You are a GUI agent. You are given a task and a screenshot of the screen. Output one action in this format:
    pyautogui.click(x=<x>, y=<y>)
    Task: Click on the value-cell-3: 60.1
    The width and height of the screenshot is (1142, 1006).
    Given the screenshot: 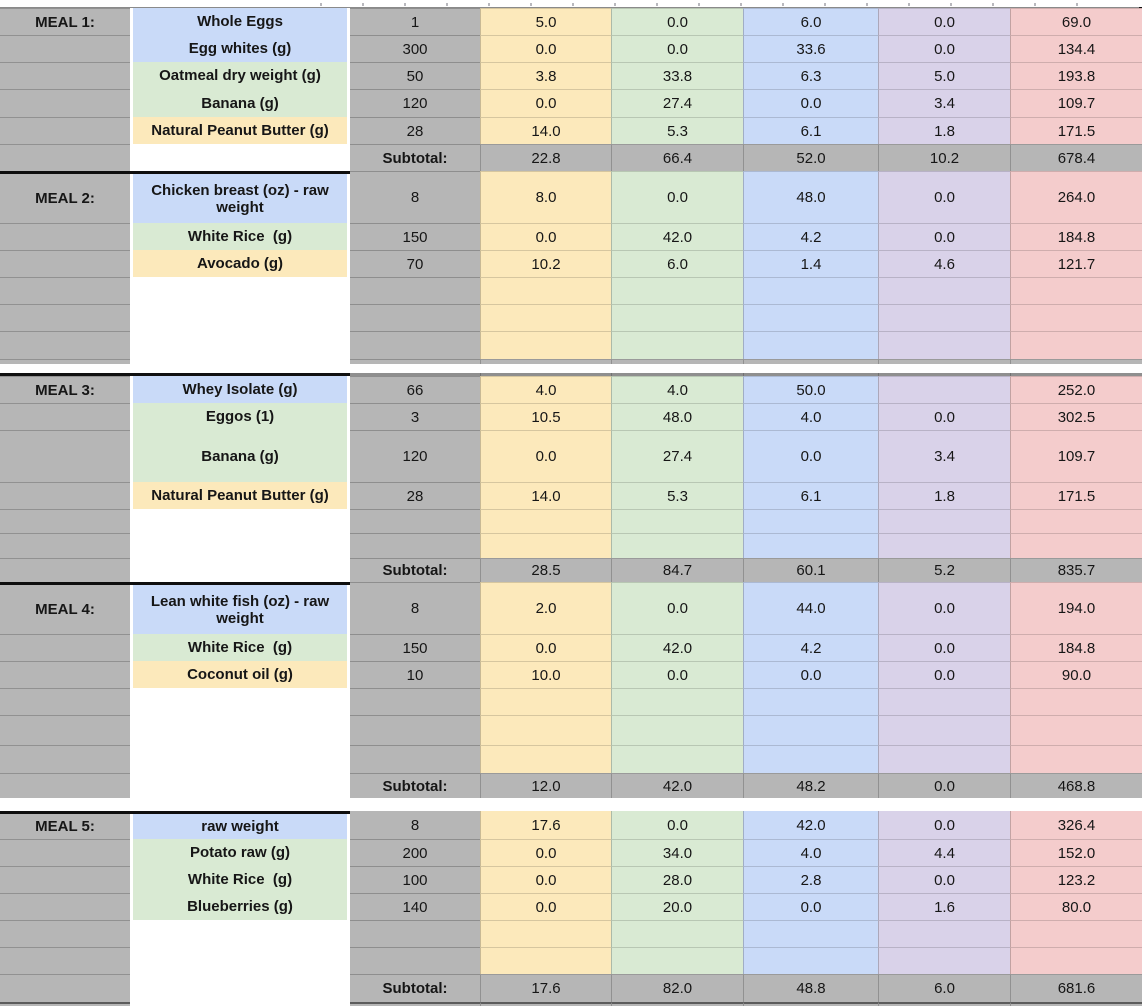 What is the action you would take?
    pyautogui.click(x=810, y=570)
    